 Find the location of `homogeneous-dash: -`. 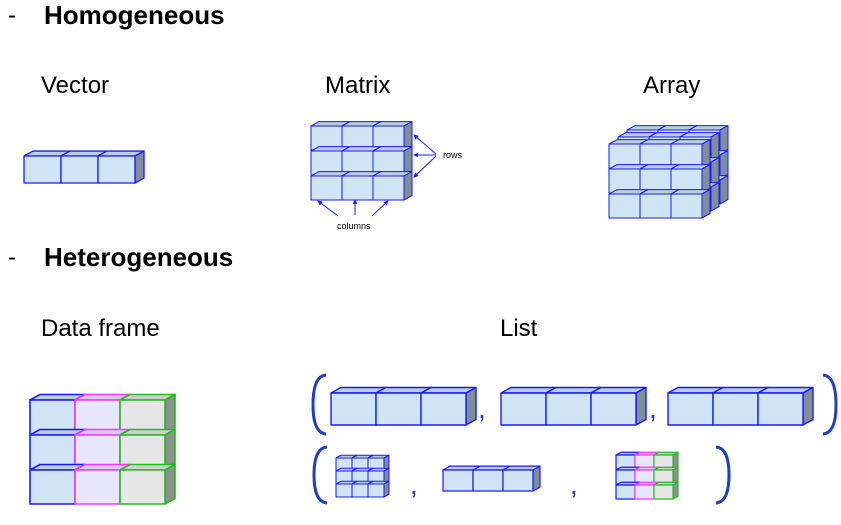

homogeneous-dash: - is located at coordinates (12, 15).